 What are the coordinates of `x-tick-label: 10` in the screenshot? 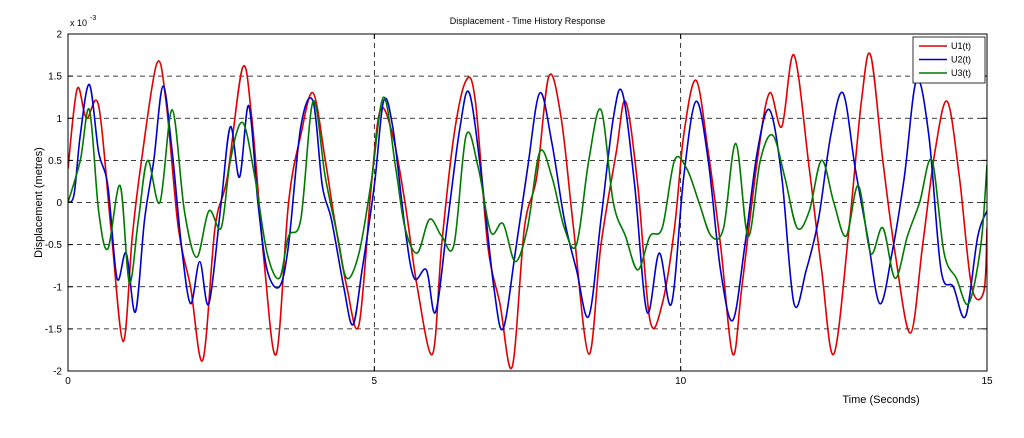 It's located at (681, 381).